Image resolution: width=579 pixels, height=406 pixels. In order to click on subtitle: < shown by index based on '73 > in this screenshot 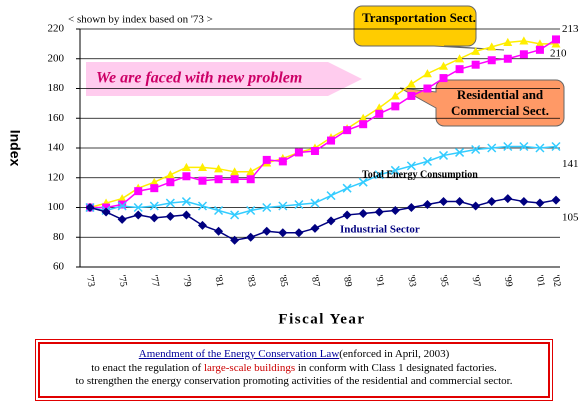, I will do `click(140, 20)`.